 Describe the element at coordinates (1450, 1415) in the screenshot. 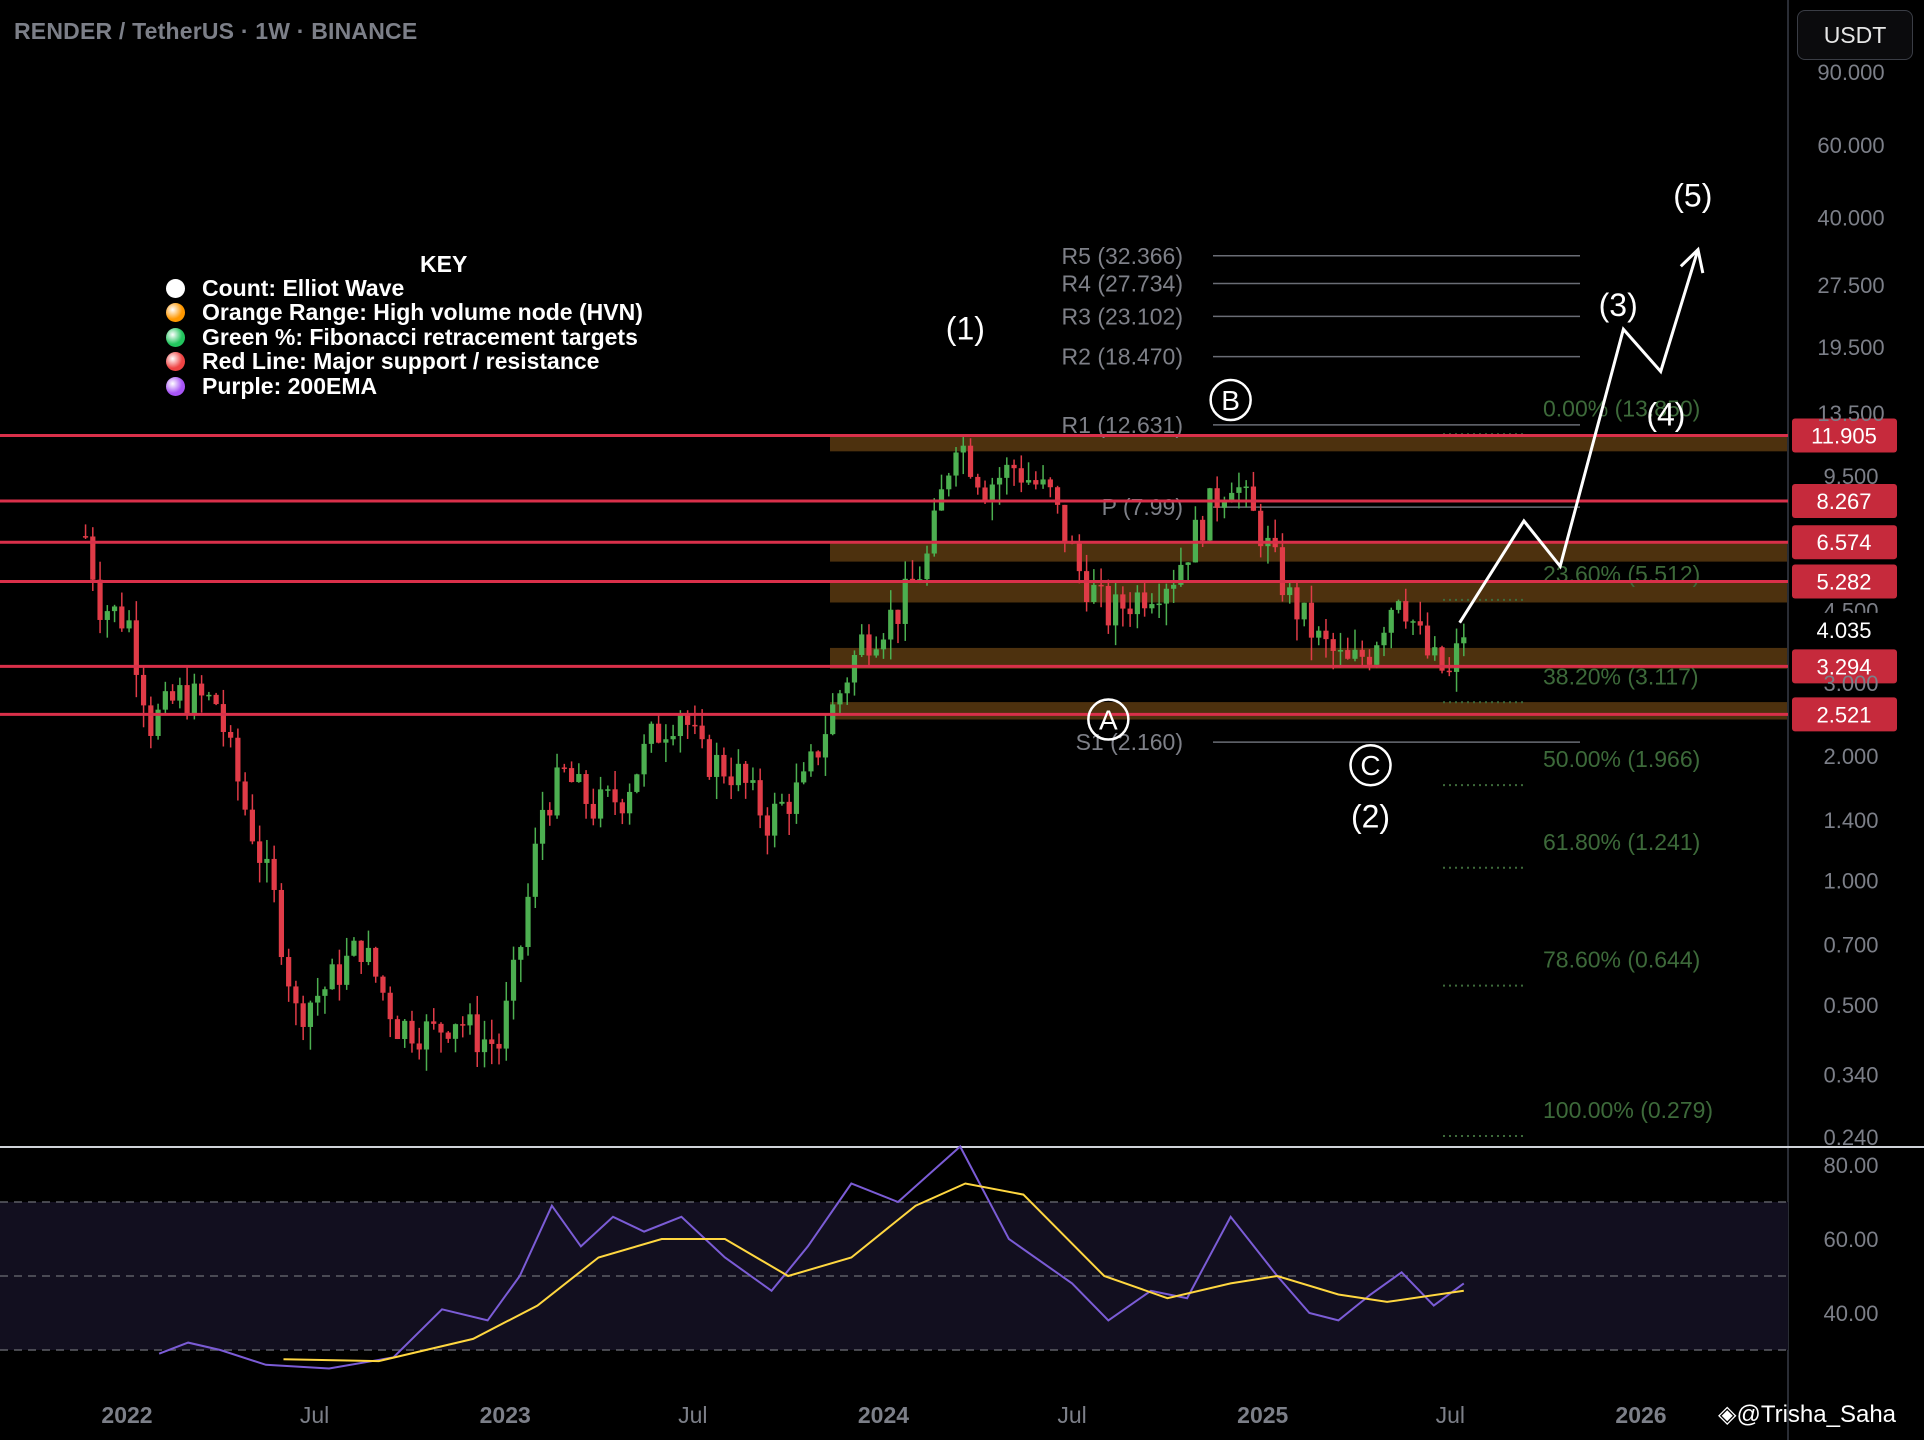

I see `time-axis-tick: Jul` at that location.